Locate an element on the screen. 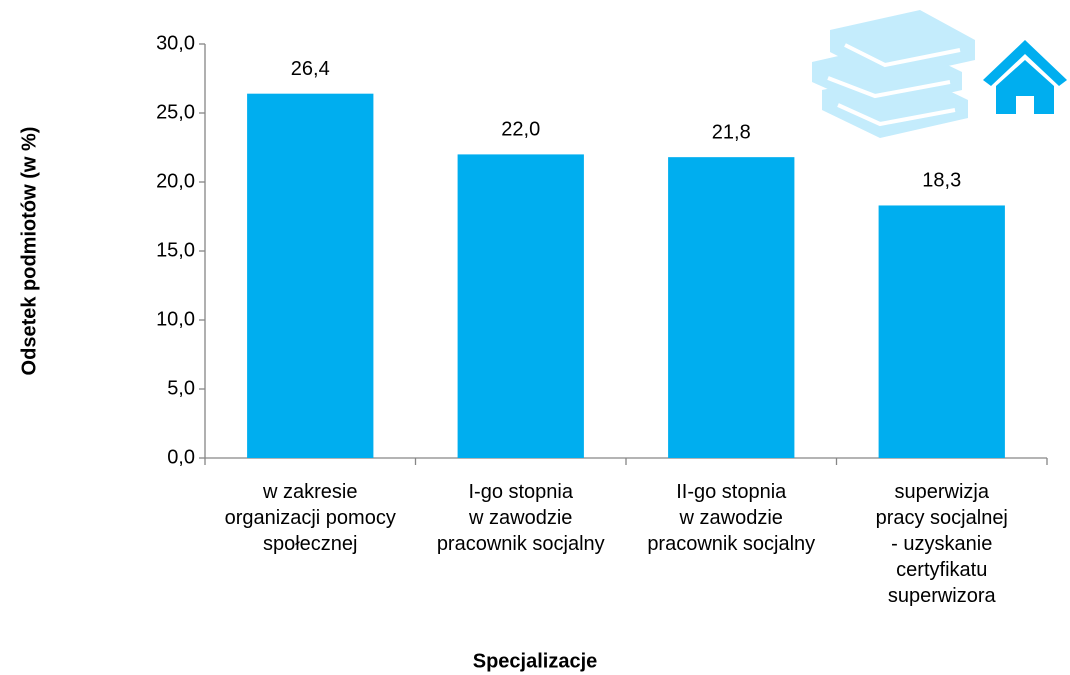 The image size is (1070, 675). x-tick-label-line: organizacji pomocy is located at coordinates (310, 518).